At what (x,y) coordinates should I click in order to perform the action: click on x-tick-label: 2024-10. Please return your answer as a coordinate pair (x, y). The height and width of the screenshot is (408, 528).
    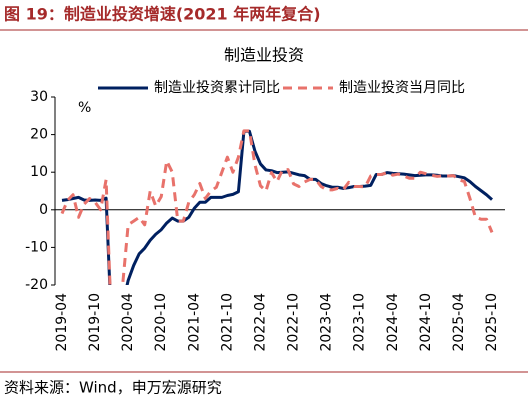
    Looking at the image, I should click on (426, 322).